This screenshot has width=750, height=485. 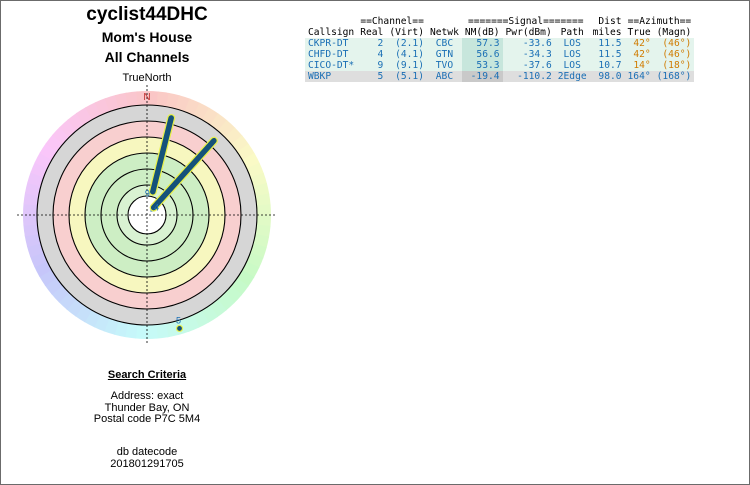 What do you see at coordinates (482, 32) in the screenshot?
I see `col-nm: NM(dB)` at bounding box center [482, 32].